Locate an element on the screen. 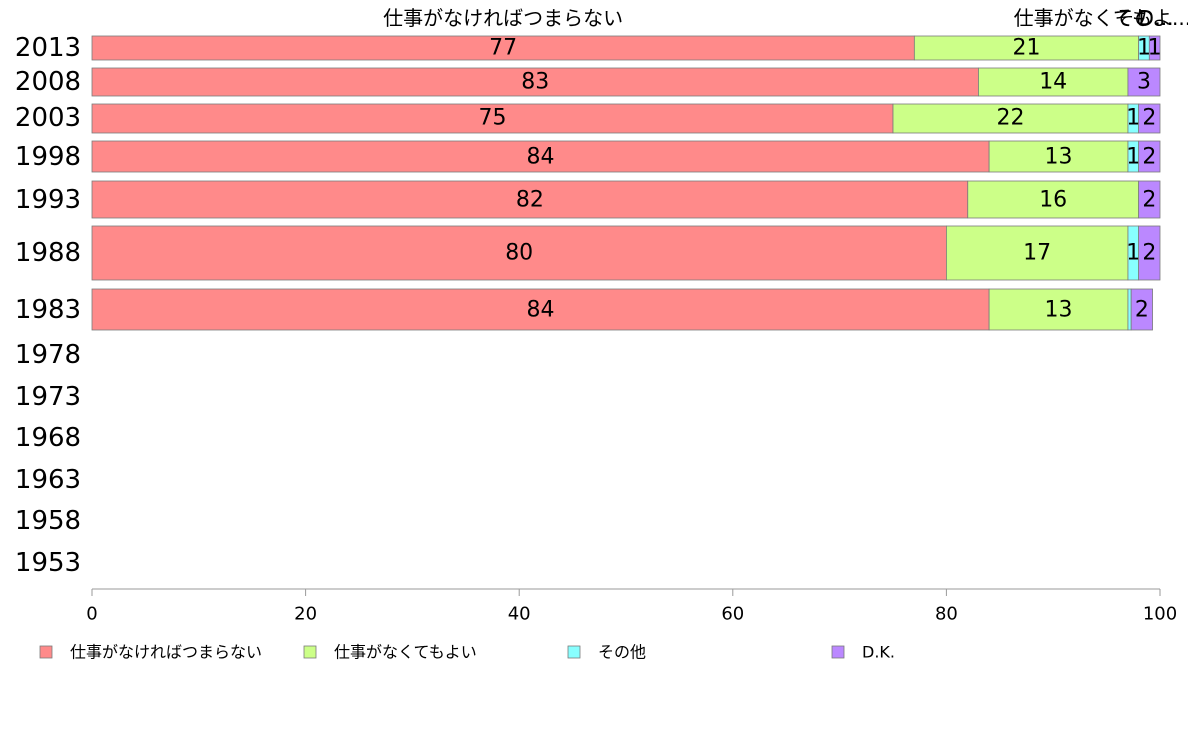 The height and width of the screenshot is (736, 1188). x-tick-label: 100 is located at coordinates (1160, 614).